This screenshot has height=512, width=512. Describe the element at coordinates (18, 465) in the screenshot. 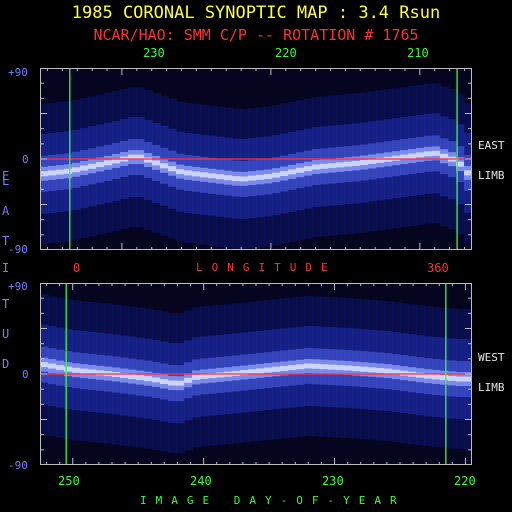

I see `lat-tick-bottom: -90` at that location.